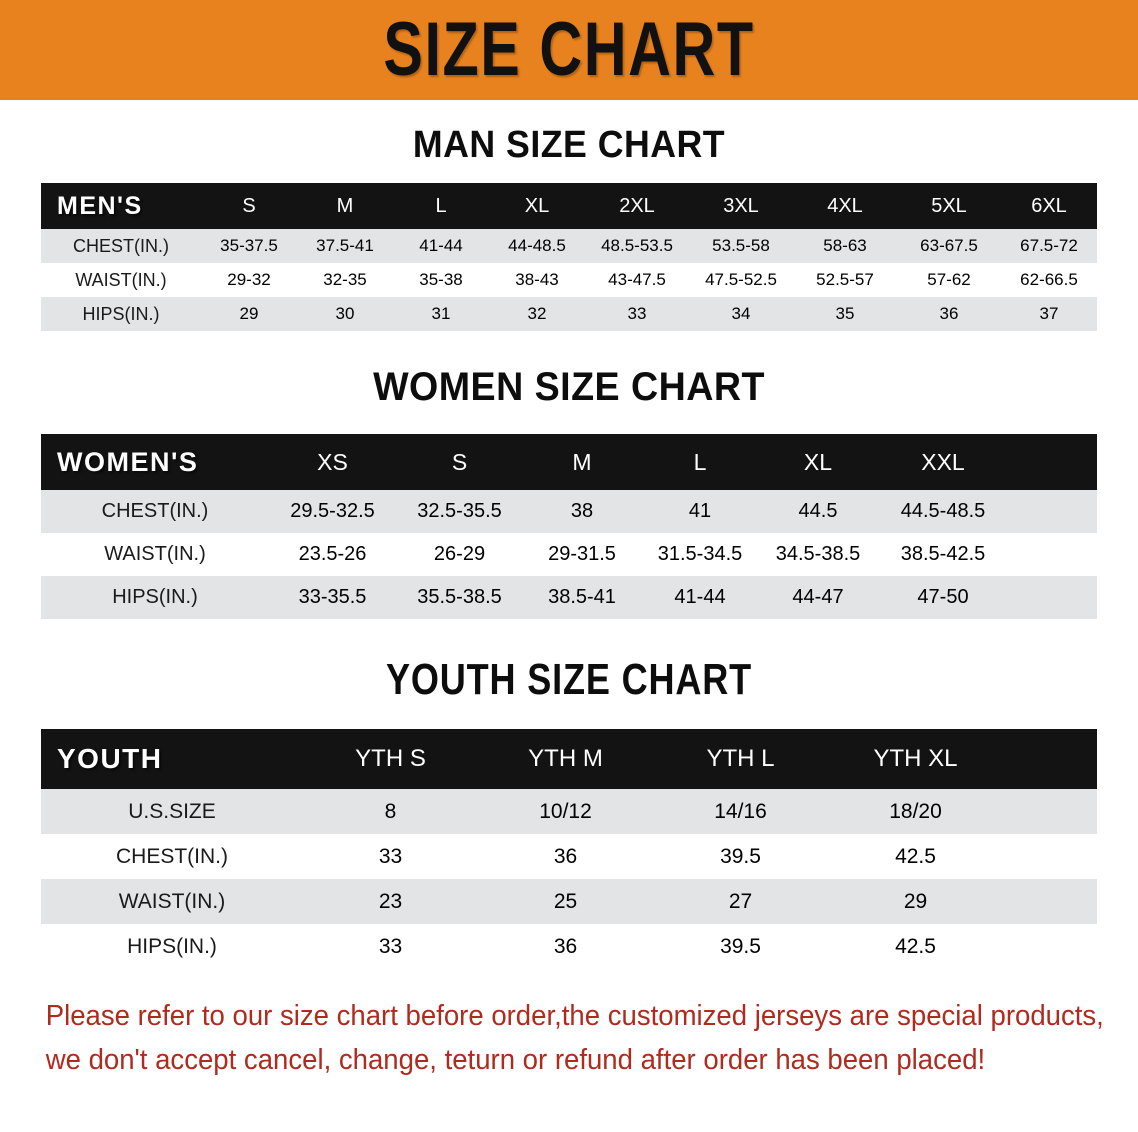 The image size is (1138, 1132). I want to click on man-cell: 63-67.5, so click(949, 246).